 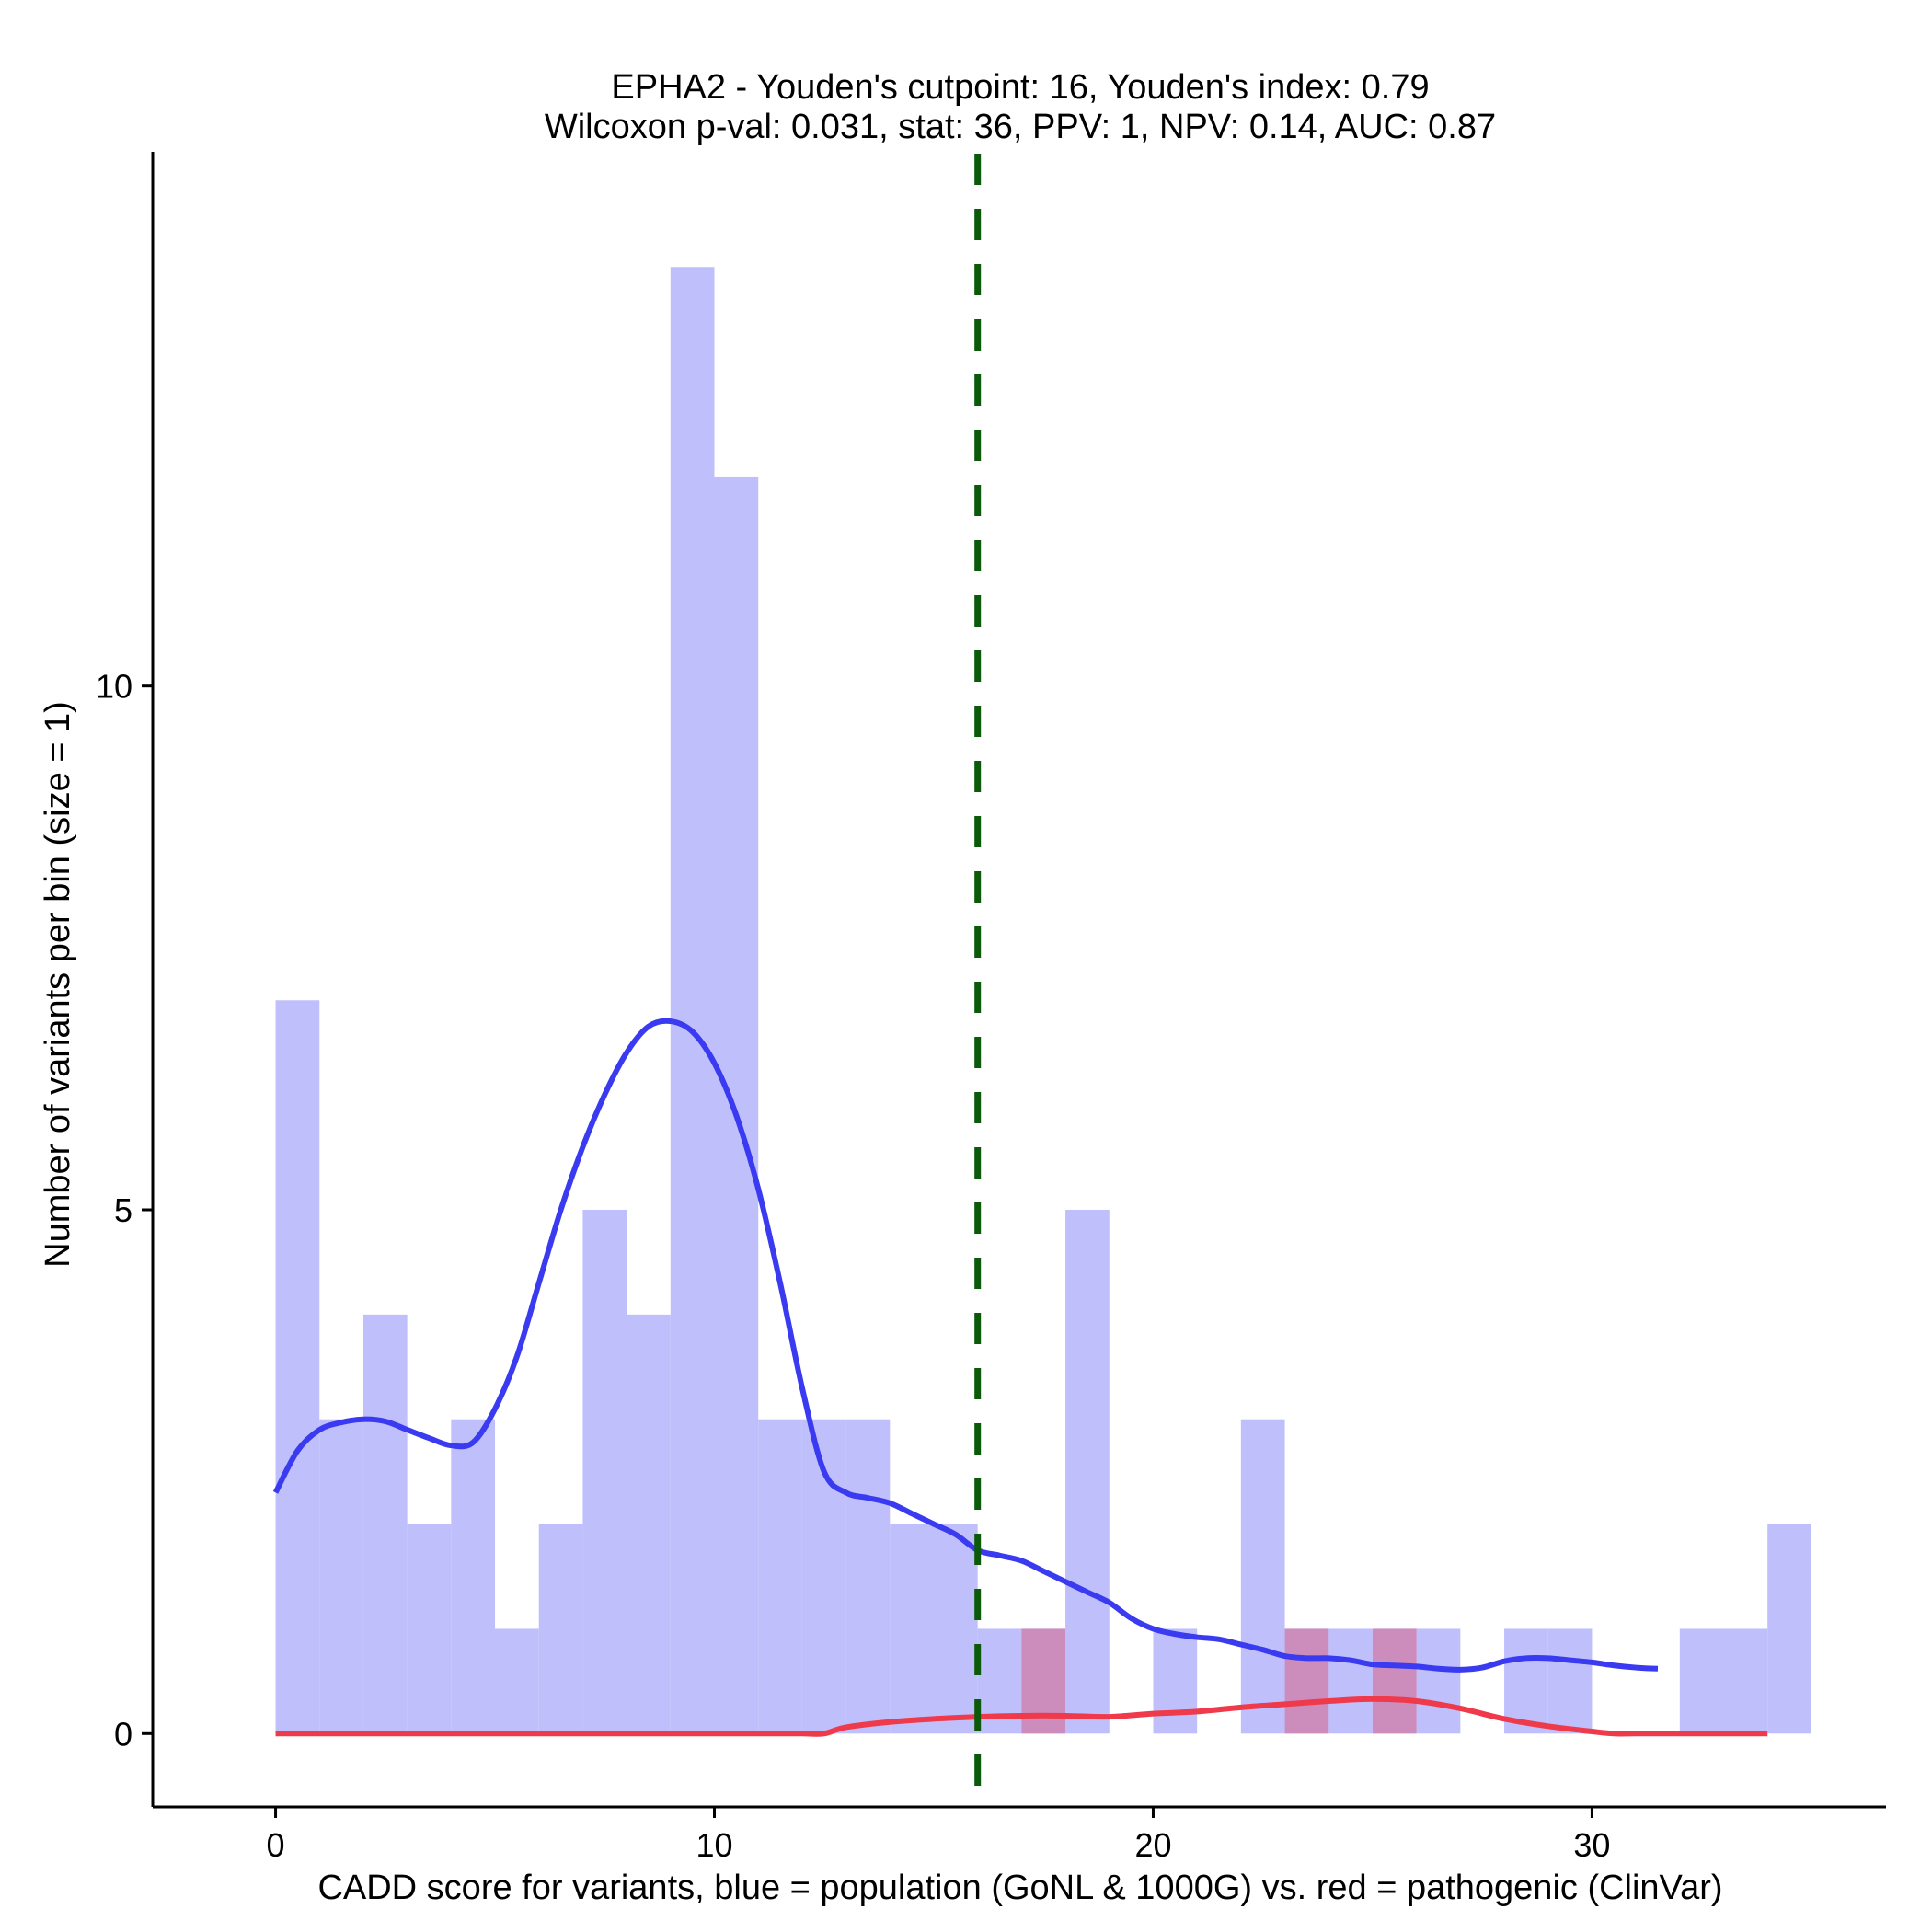 I want to click on pathogenic-bars, so click(x=1219, y=1681).